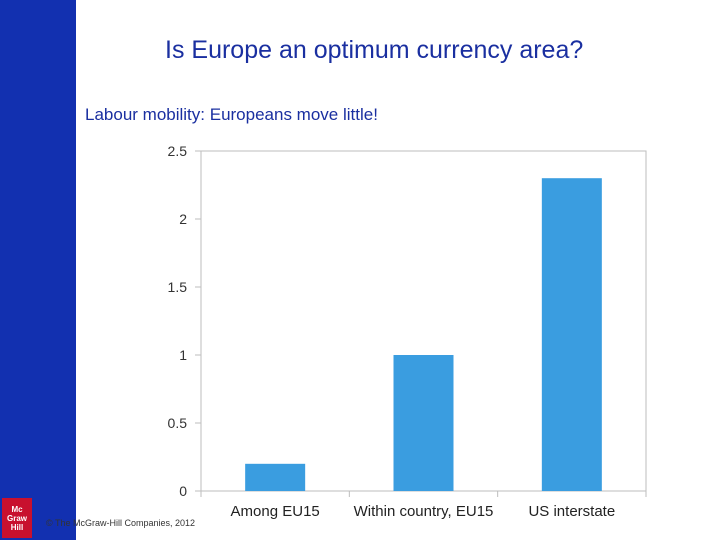 This screenshot has width=720, height=540. What do you see at coordinates (16, 509) in the screenshot?
I see `logo-line-1: Mc` at bounding box center [16, 509].